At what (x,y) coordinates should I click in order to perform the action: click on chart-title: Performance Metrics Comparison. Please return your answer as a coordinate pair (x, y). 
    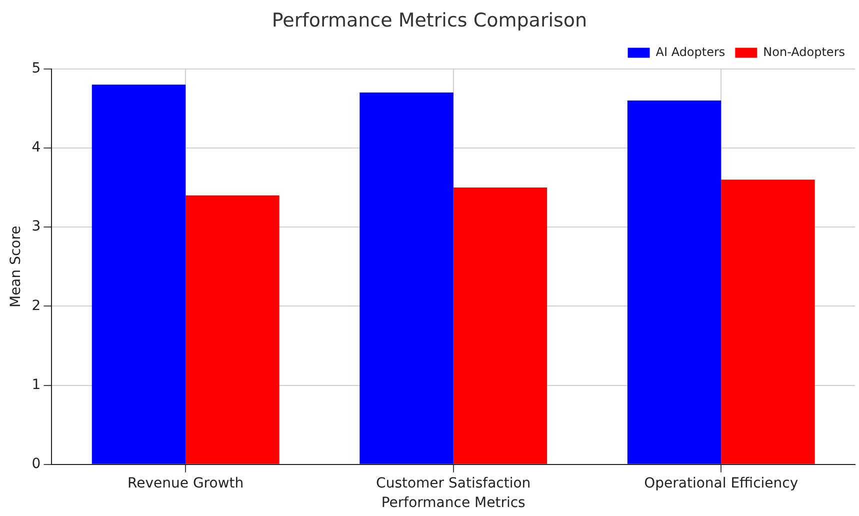
    Looking at the image, I should click on (430, 20).